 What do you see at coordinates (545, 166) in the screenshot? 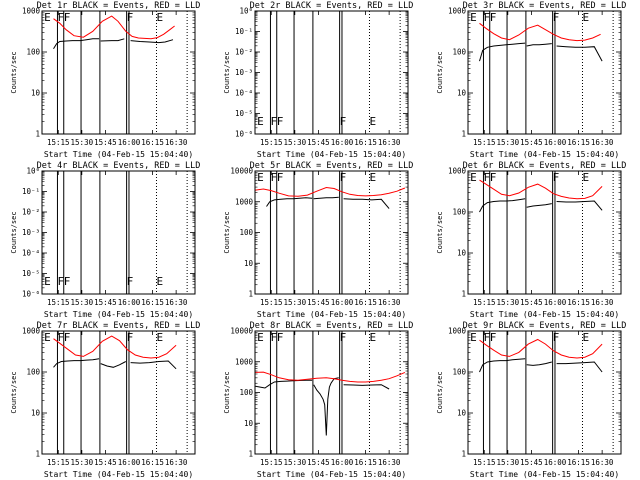
I see `panel-title: Det 6r BLACK = Events, RED = LLD` at bounding box center [545, 166].